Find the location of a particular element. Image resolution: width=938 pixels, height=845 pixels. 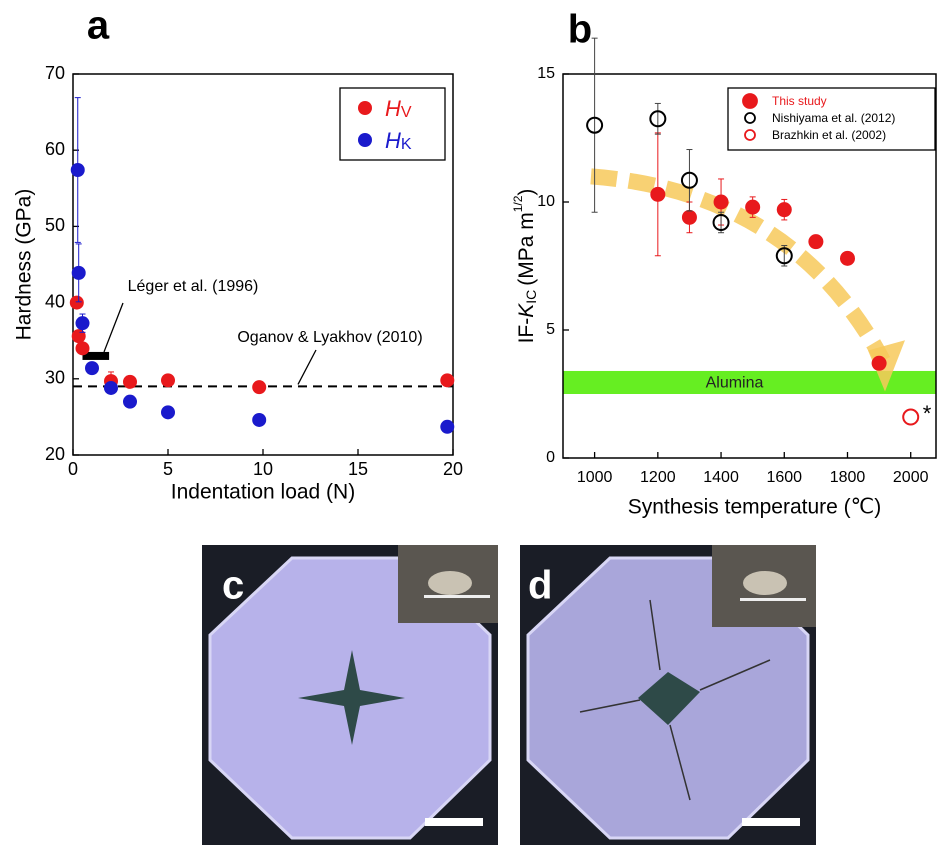

panel-label: b is located at coordinates (580, 30).